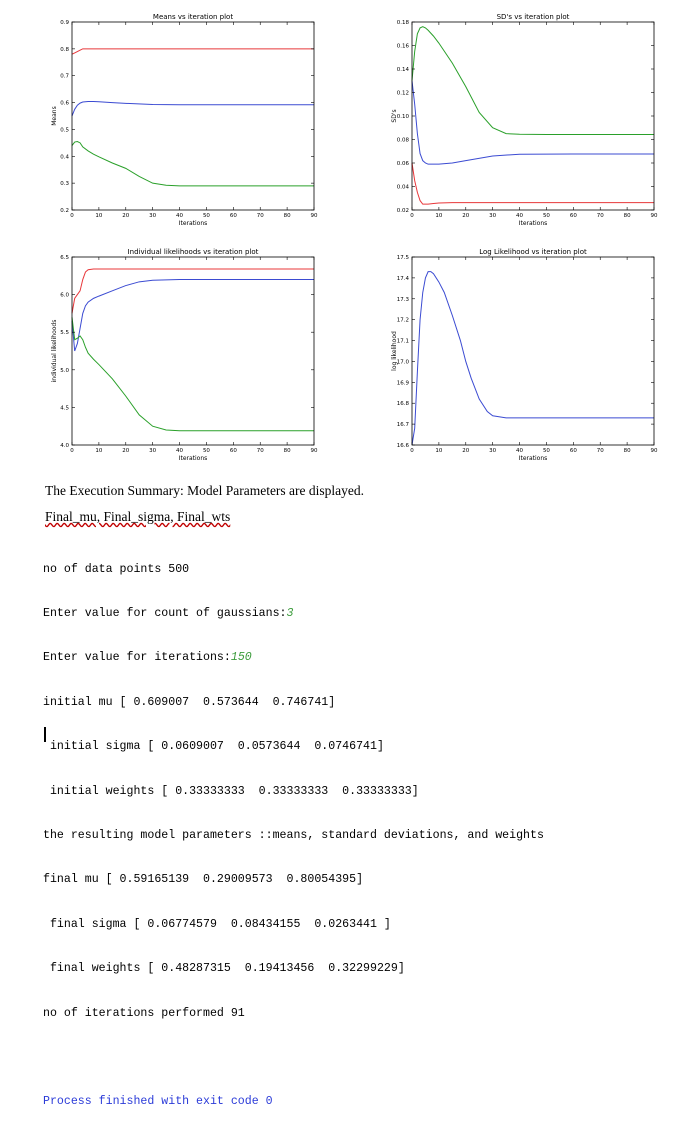 Image resolution: width=679 pixels, height=1125 pixels. Describe the element at coordinates (403, 164) in the screenshot. I see `y-tick-label: 0.06` at that location.